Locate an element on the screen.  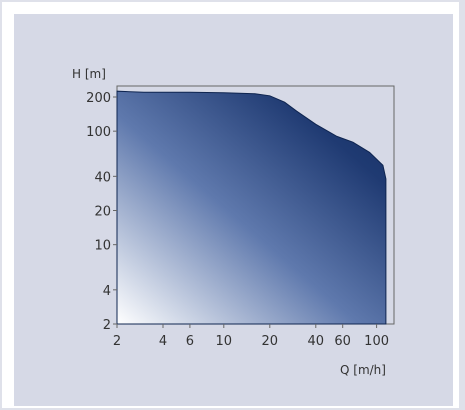
x-tick-label: 6 is located at coordinates (190, 341).